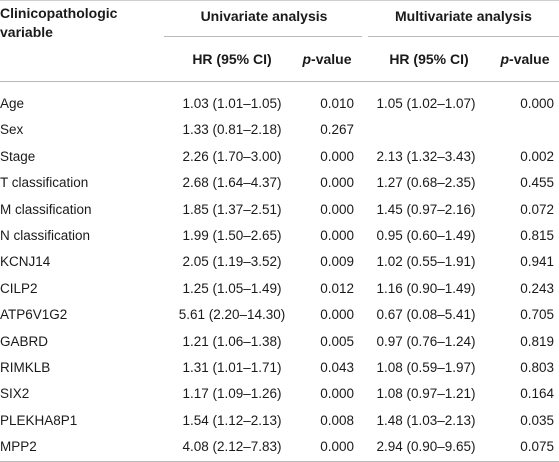  Describe the element at coordinates (39, 420) in the screenshot. I see `cell-variable: PLEKHA8P1` at that location.